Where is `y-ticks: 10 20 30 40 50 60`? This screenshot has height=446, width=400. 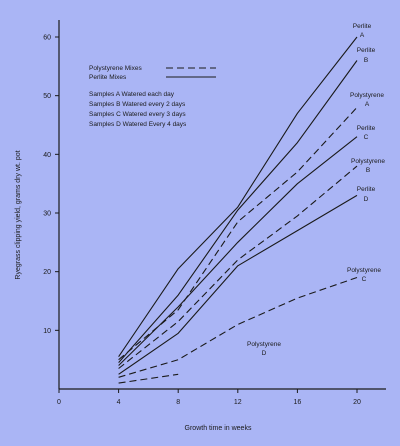 y-ticks: 10 20 30 40 50 60 is located at coordinates (51, 185).